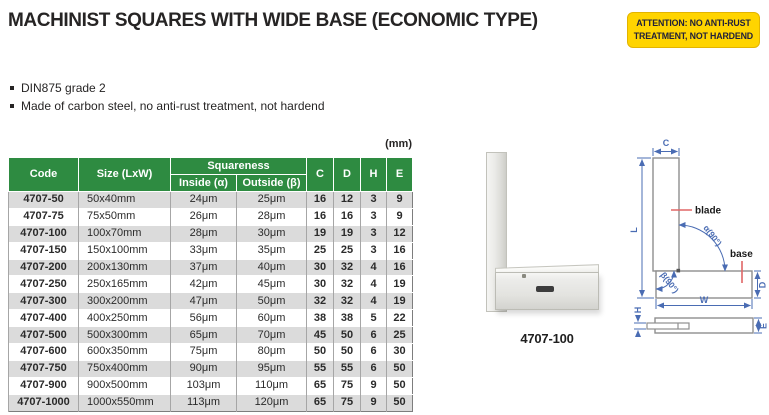 This screenshot has width=769, height=415. What do you see at coordinates (203, 284) in the screenshot?
I see `cell-inside: 42μm` at bounding box center [203, 284].